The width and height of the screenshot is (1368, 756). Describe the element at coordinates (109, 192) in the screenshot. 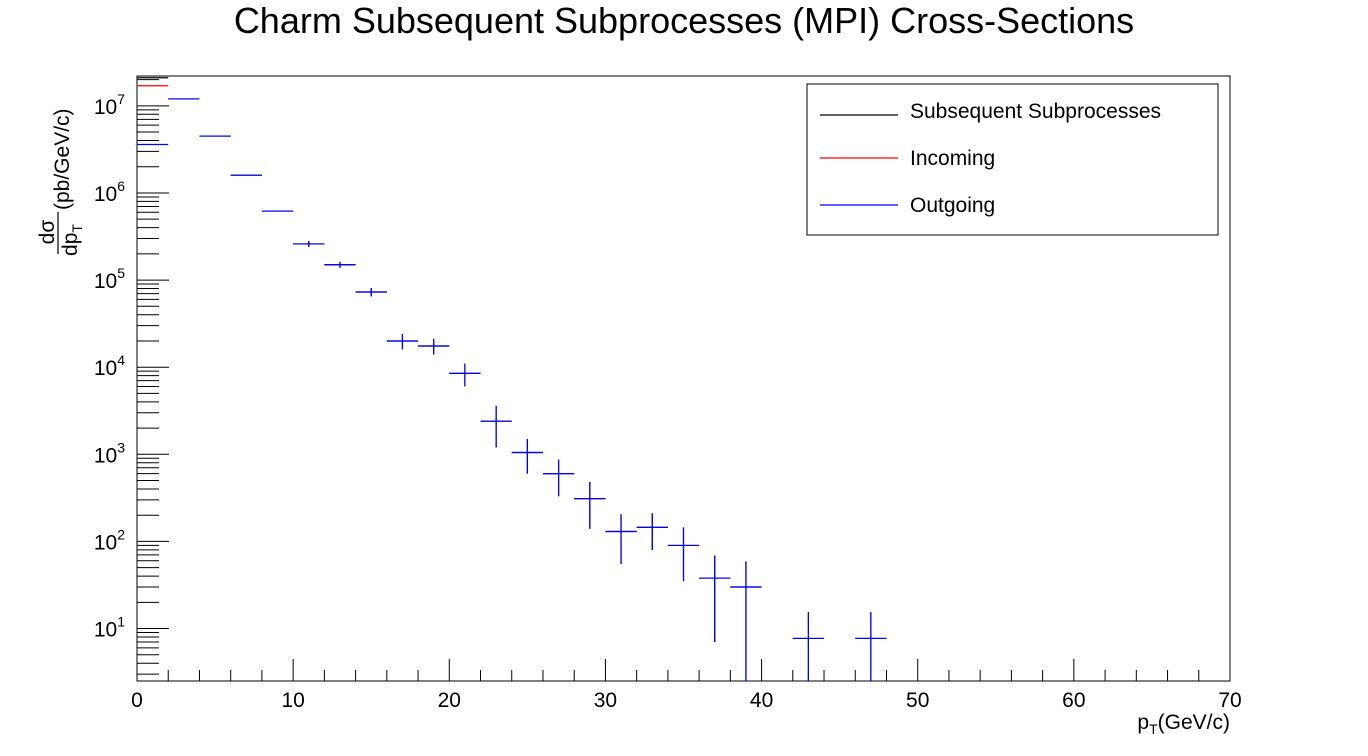

I see `y-tick-label: 10⁶` at that location.